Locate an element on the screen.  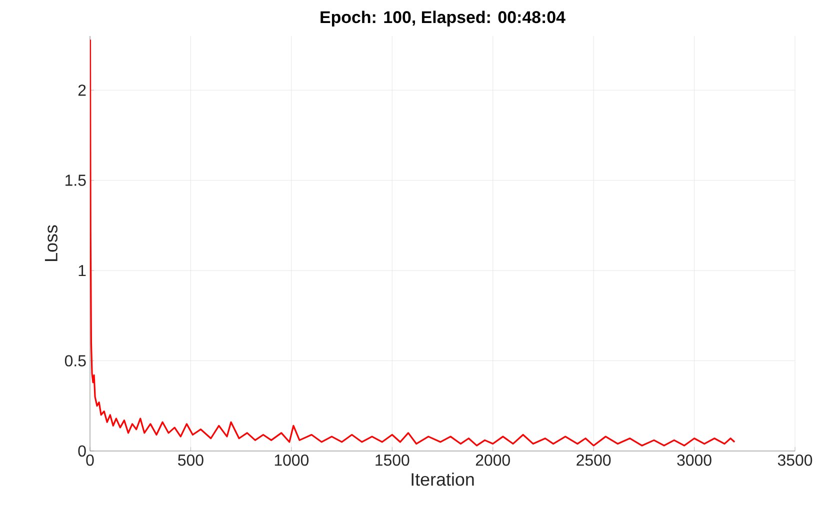
y-tick-label: 0.5 is located at coordinates (75, 360).